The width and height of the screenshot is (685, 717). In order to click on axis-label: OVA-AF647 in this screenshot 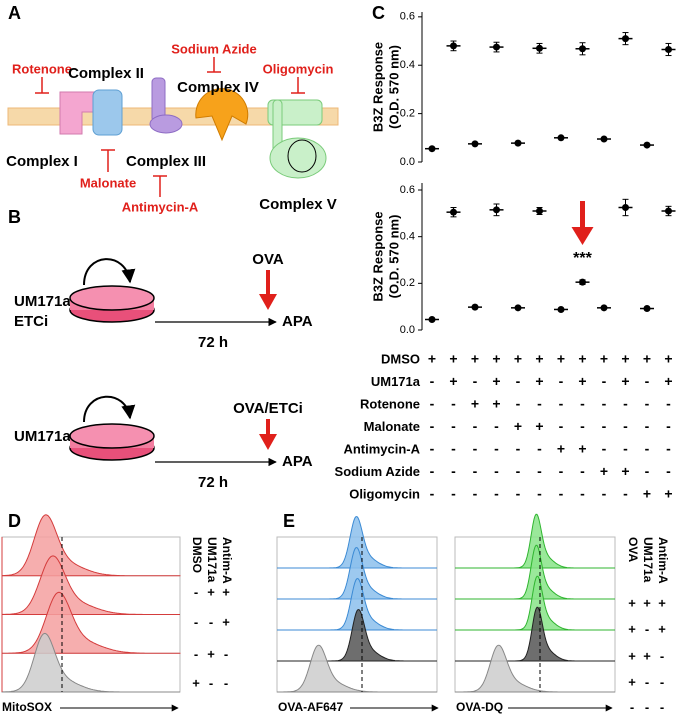, I will do `click(310, 707)`.